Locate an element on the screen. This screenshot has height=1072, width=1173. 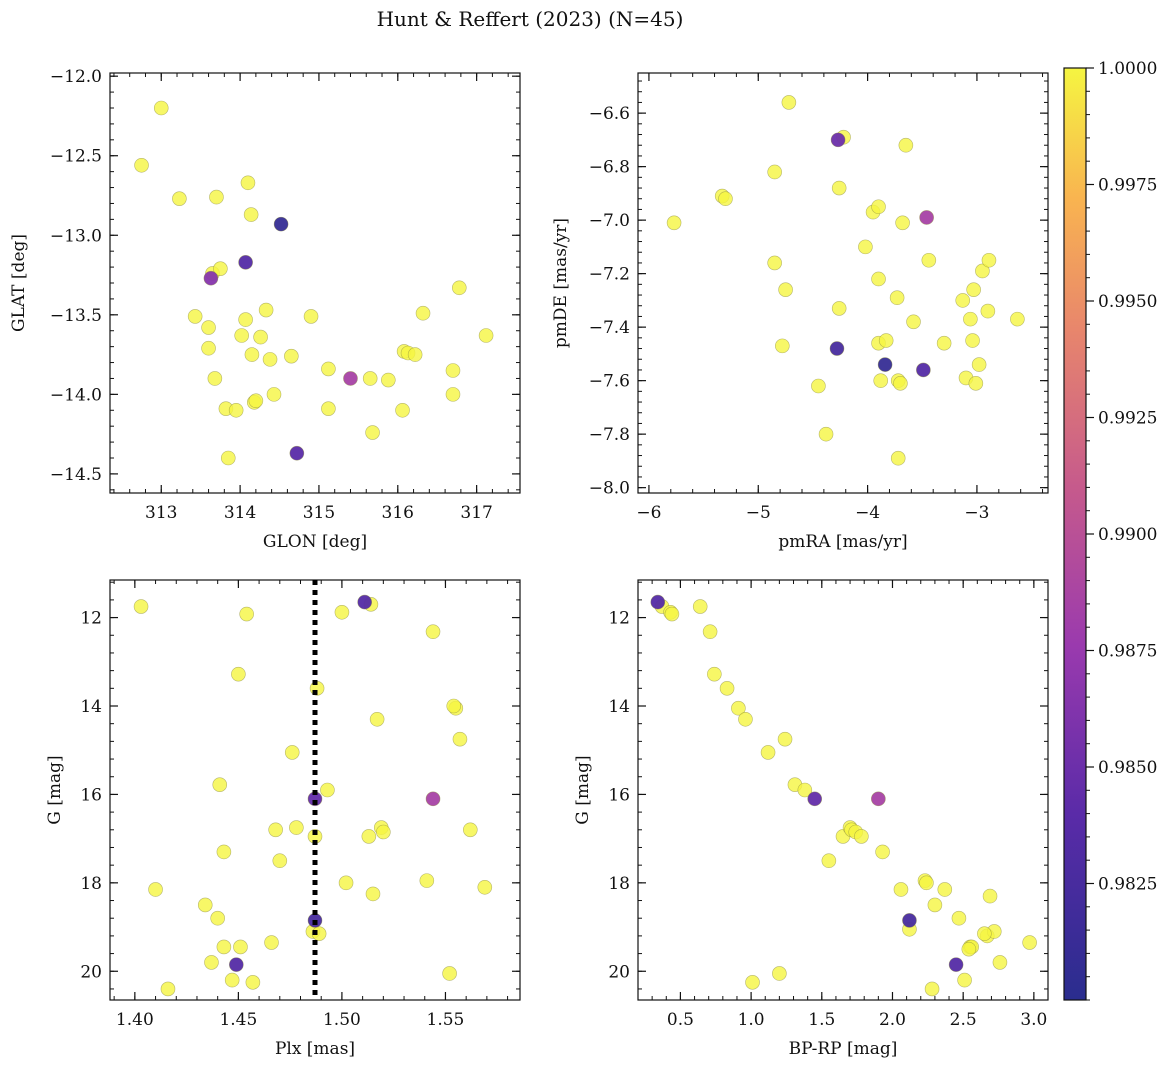
y-tick-label: −6.8 is located at coordinates (609, 168).